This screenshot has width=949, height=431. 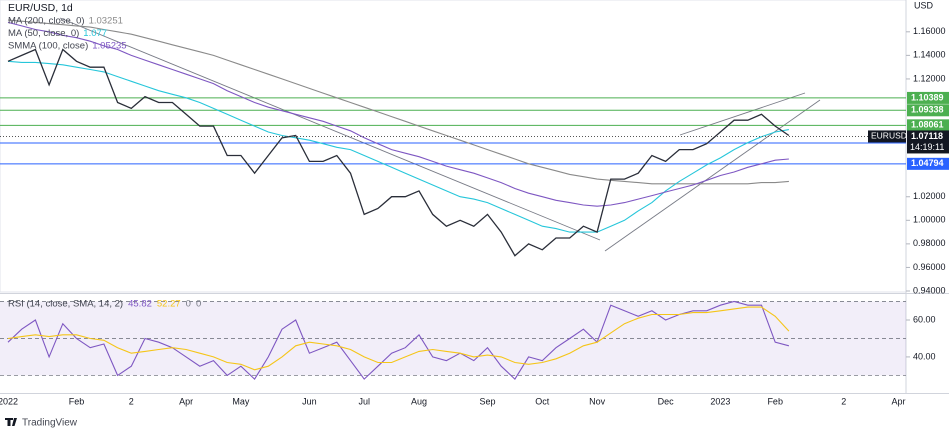 What do you see at coordinates (140, 304) in the screenshot?
I see `rsi-legend-value: 45.82` at bounding box center [140, 304].